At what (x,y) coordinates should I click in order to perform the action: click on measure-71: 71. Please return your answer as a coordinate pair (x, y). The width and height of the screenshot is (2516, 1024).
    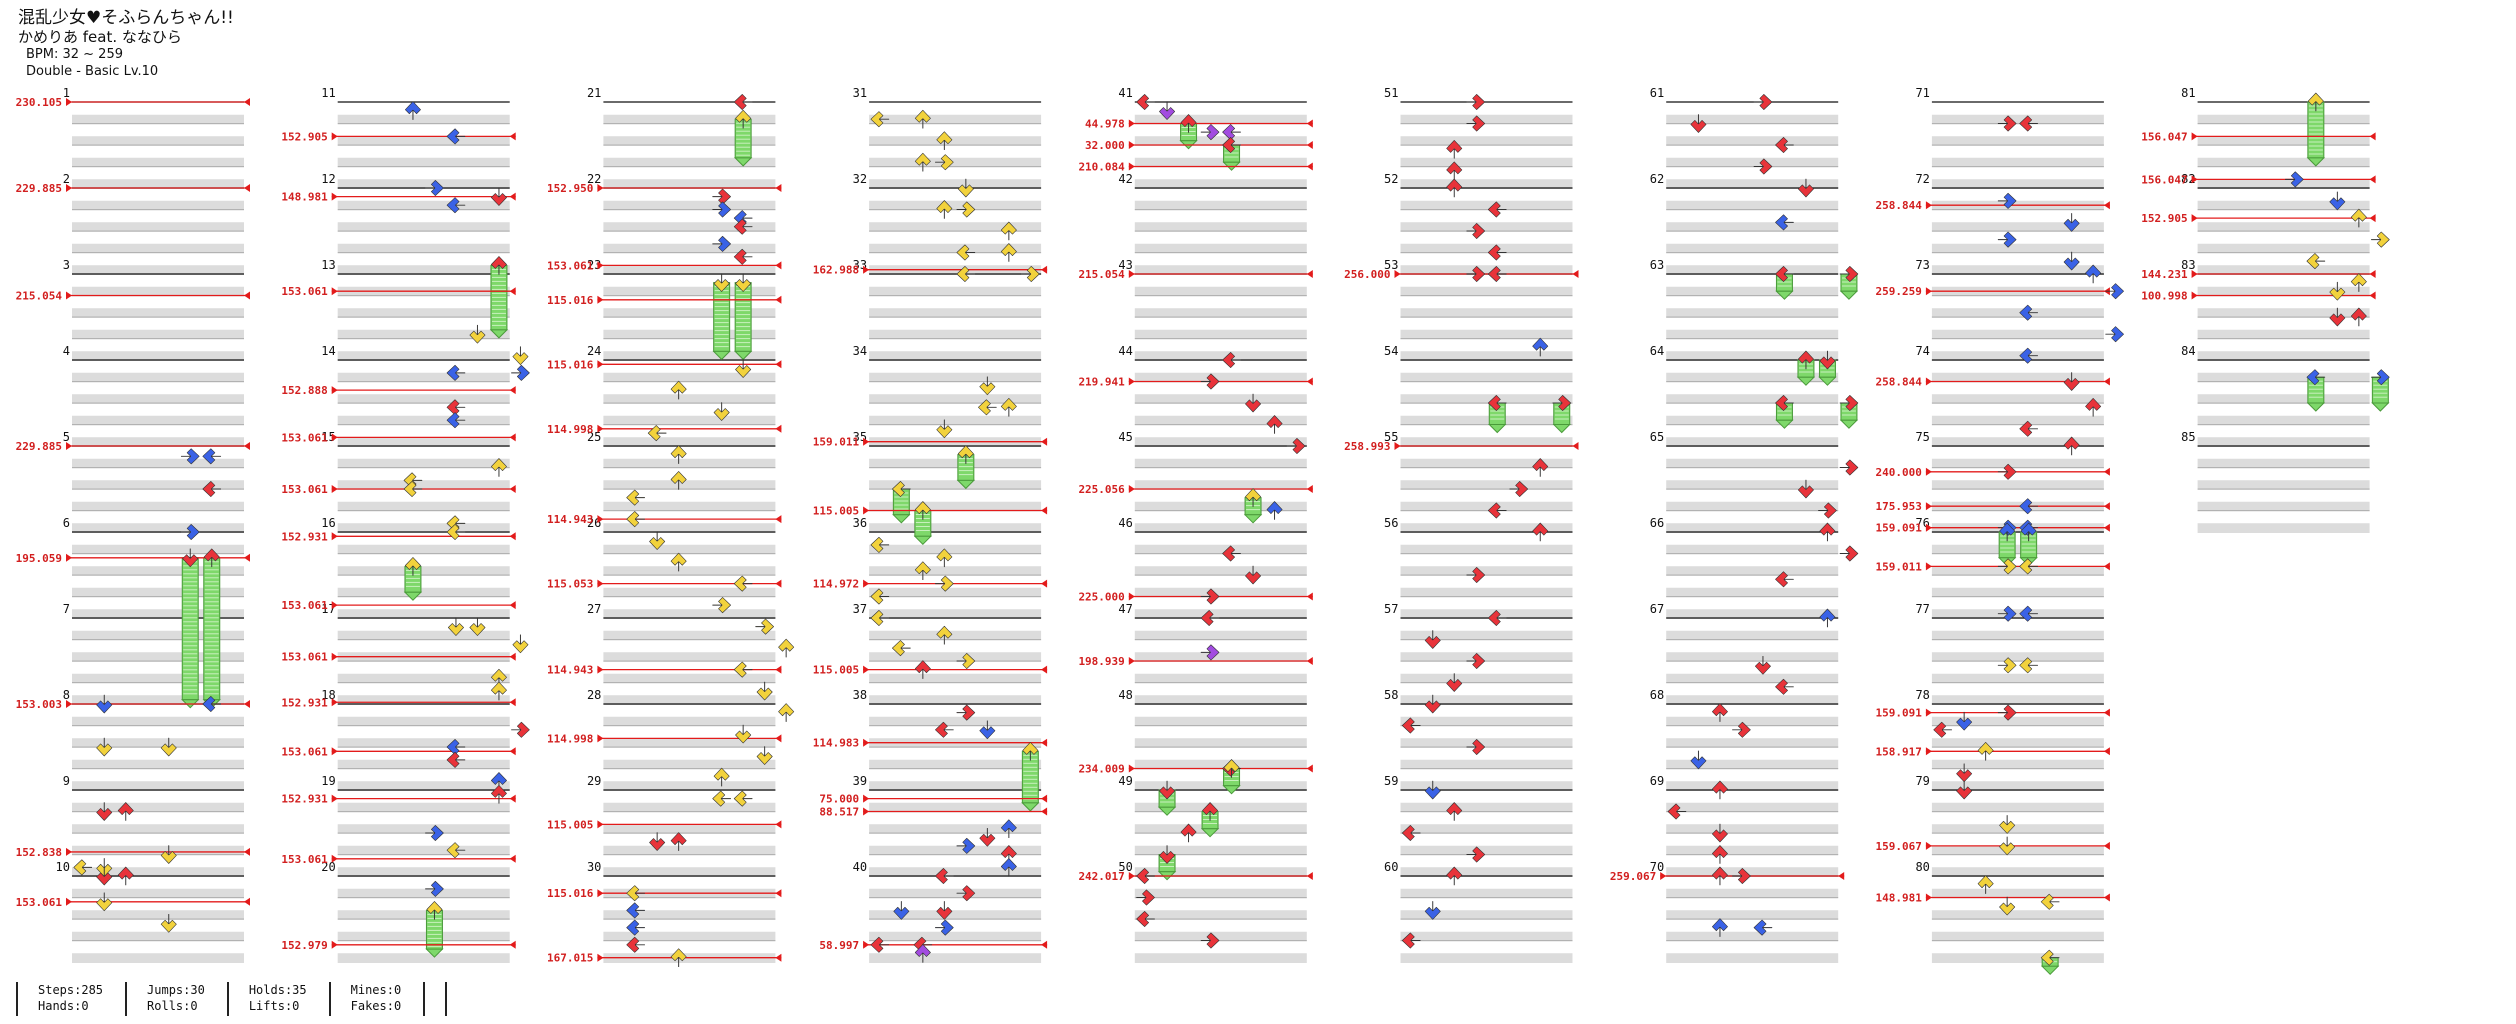
    Looking at the image, I should click on (2009, 137).